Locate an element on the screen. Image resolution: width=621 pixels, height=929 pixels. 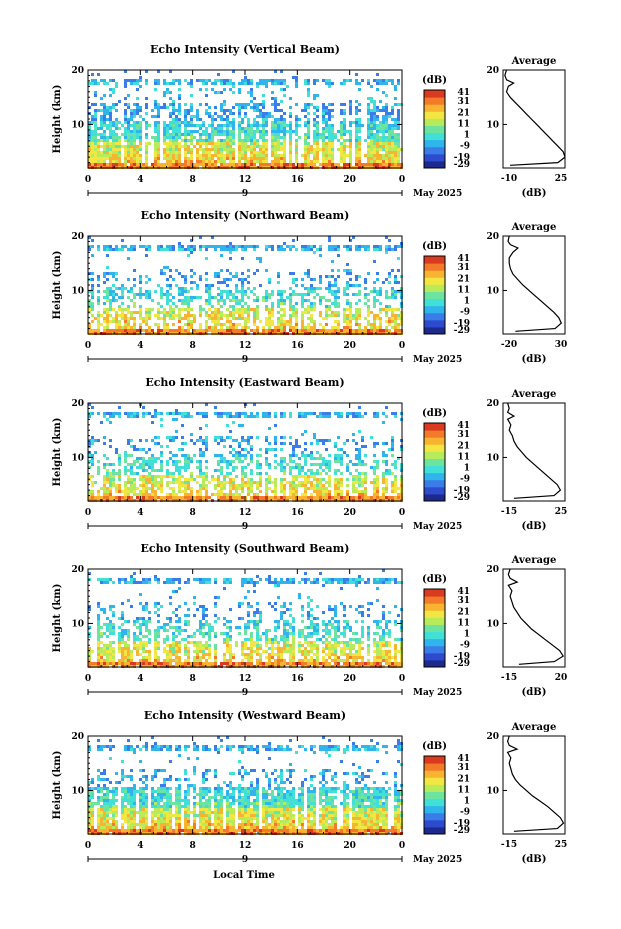
panel-title: Echo Intensity (Eastward Beam) is located at coordinates (244, 382).